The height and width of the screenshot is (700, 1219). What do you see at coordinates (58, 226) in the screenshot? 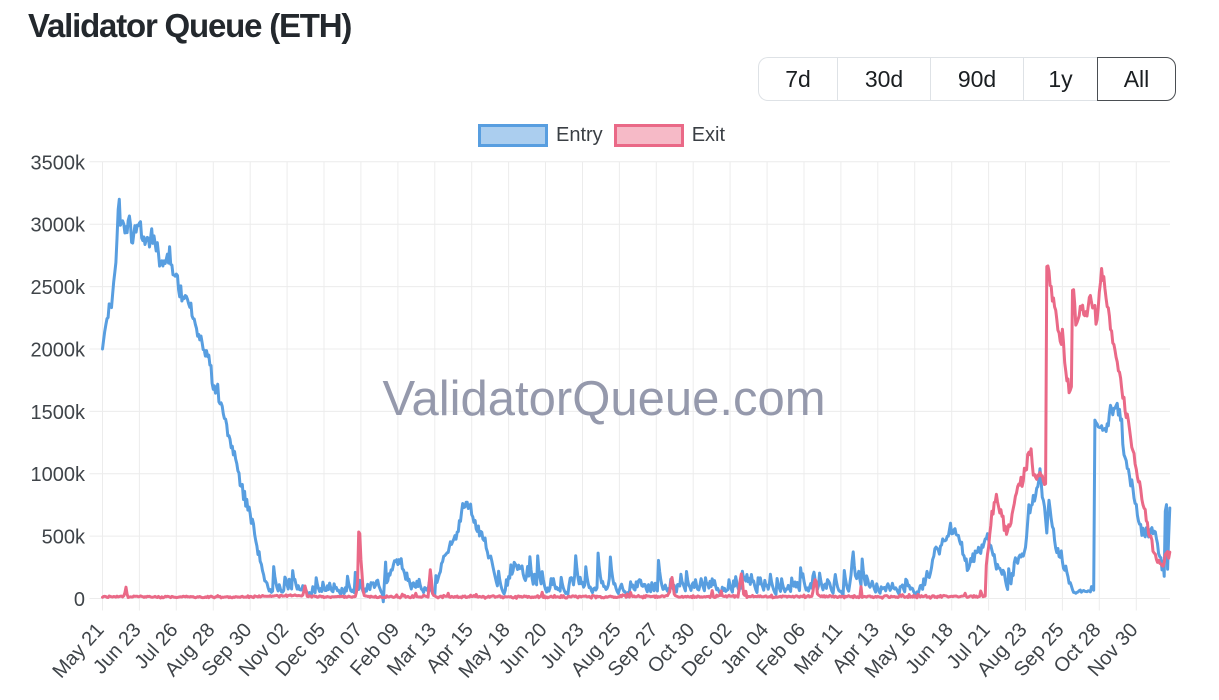
I see `svg-text: 3000k` at bounding box center [58, 226].